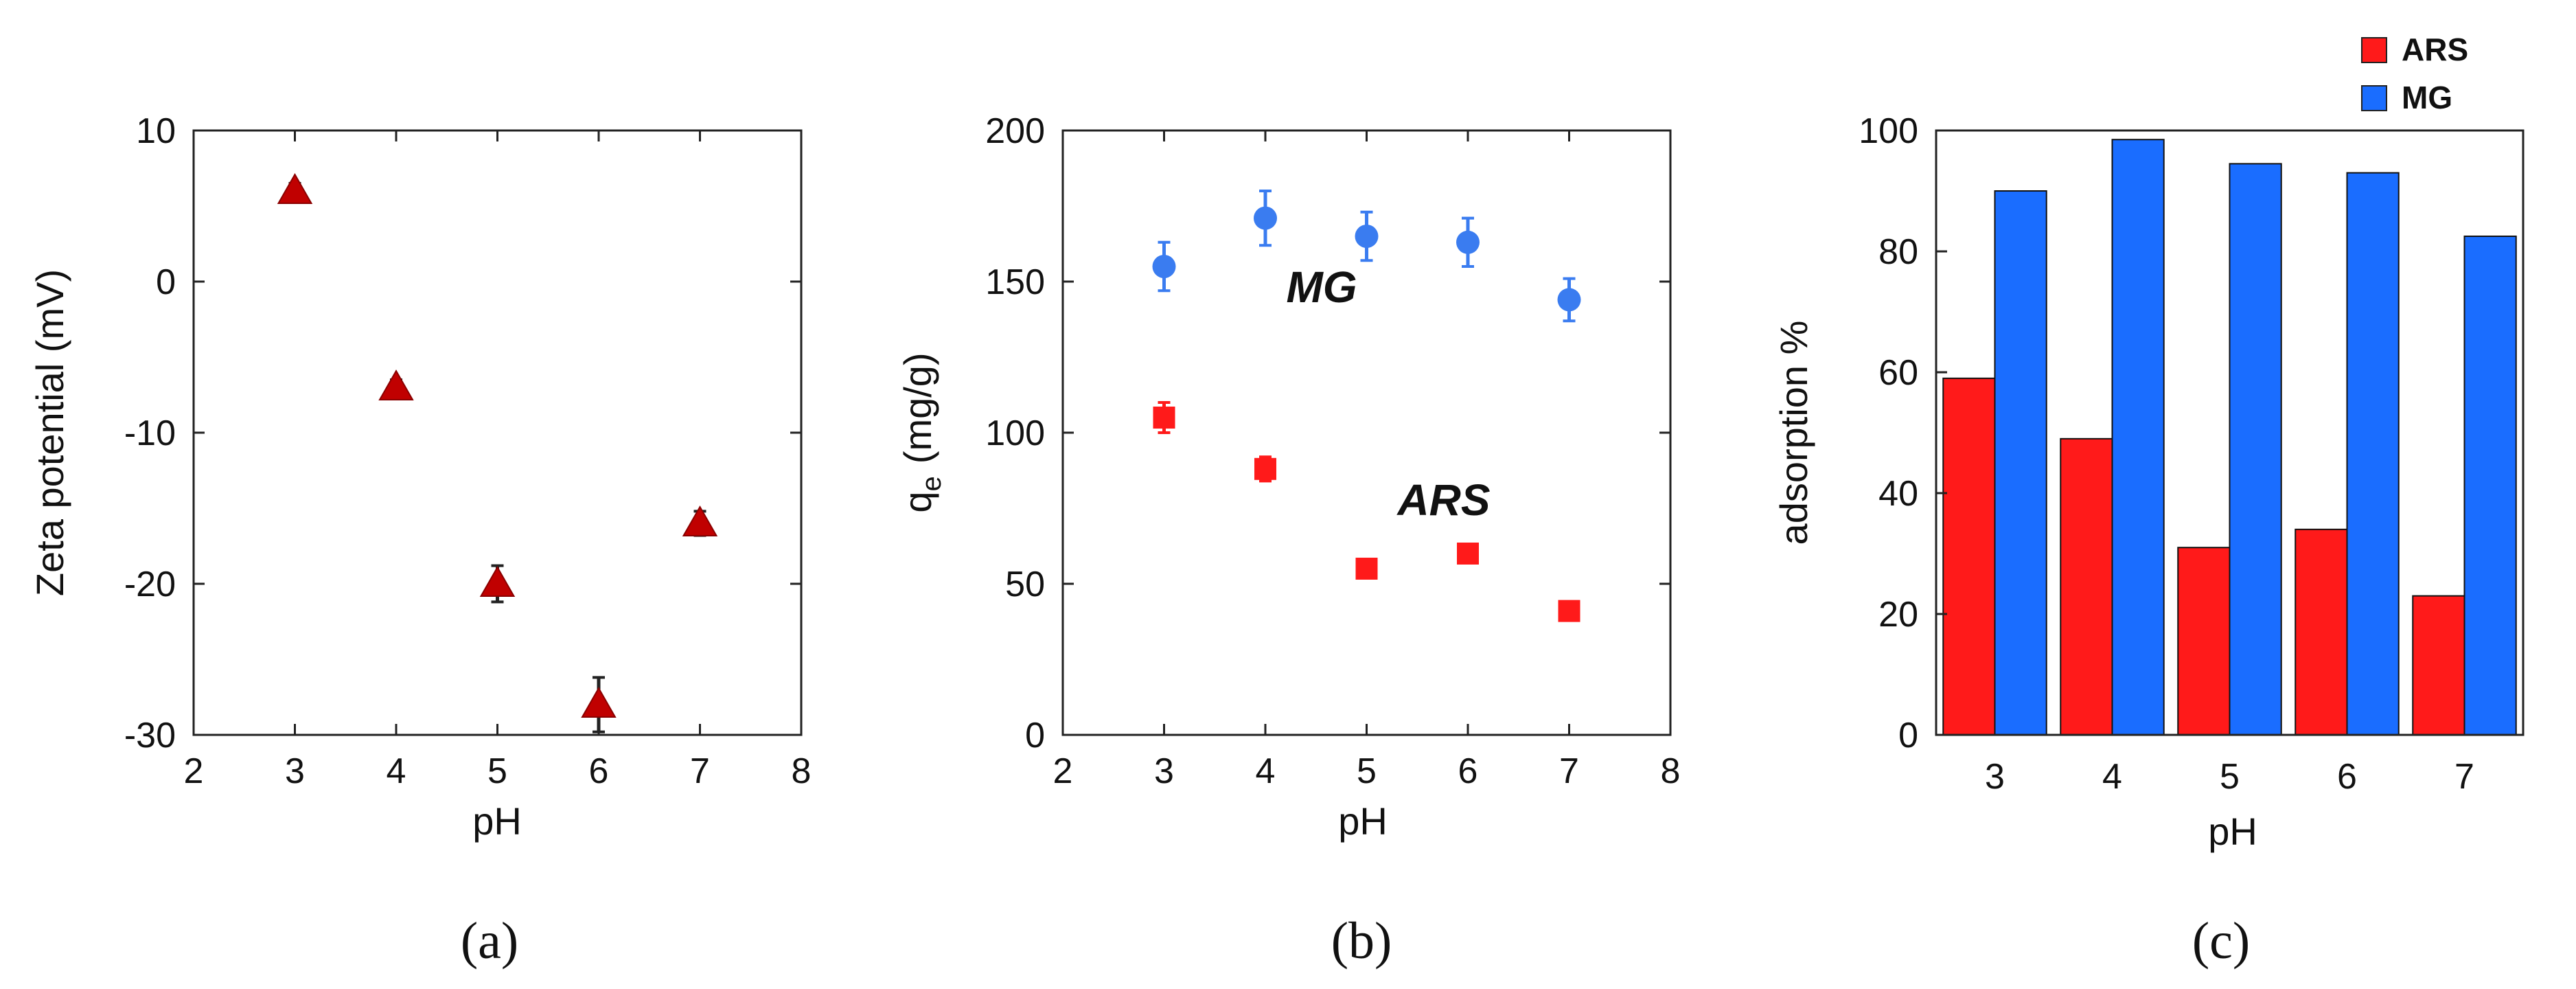  What do you see at coordinates (1898, 494) in the screenshot?
I see `y-tick-label: 40` at bounding box center [1898, 494].